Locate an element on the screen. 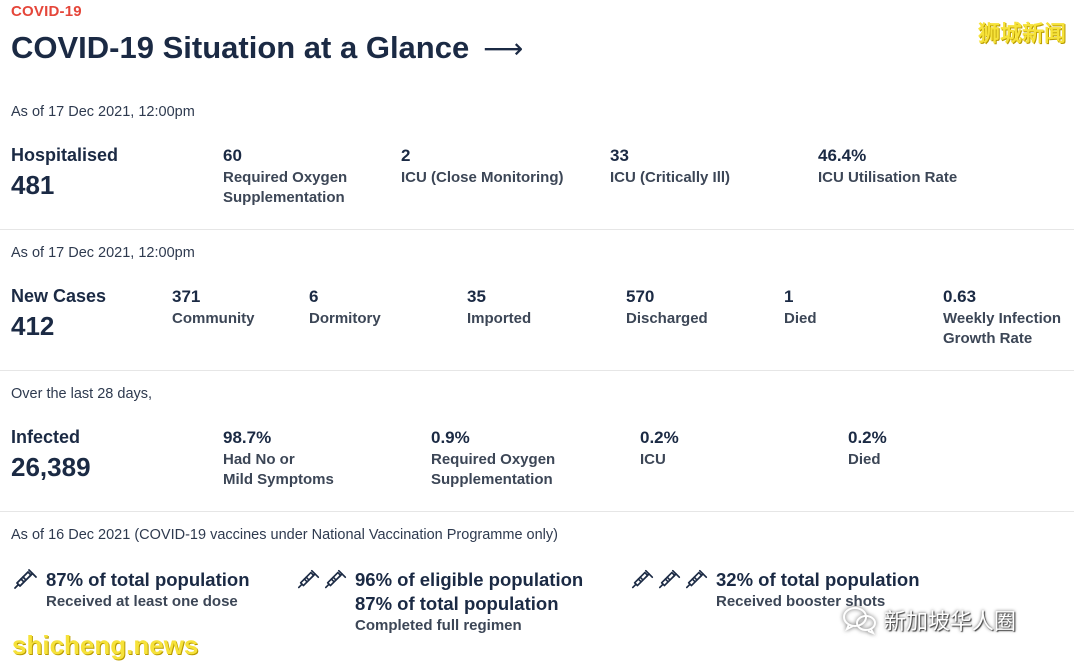  stat-label: Community is located at coordinates (213, 318).